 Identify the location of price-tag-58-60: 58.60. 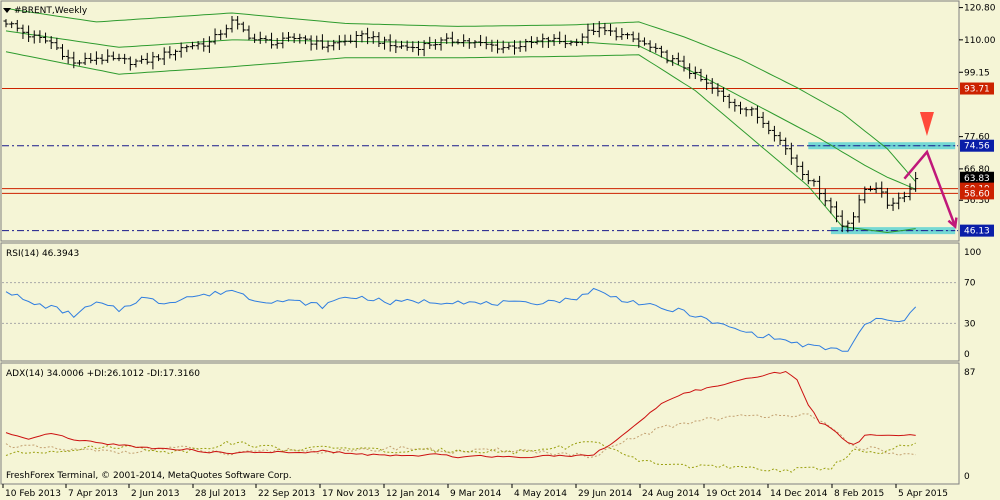
(977, 193).